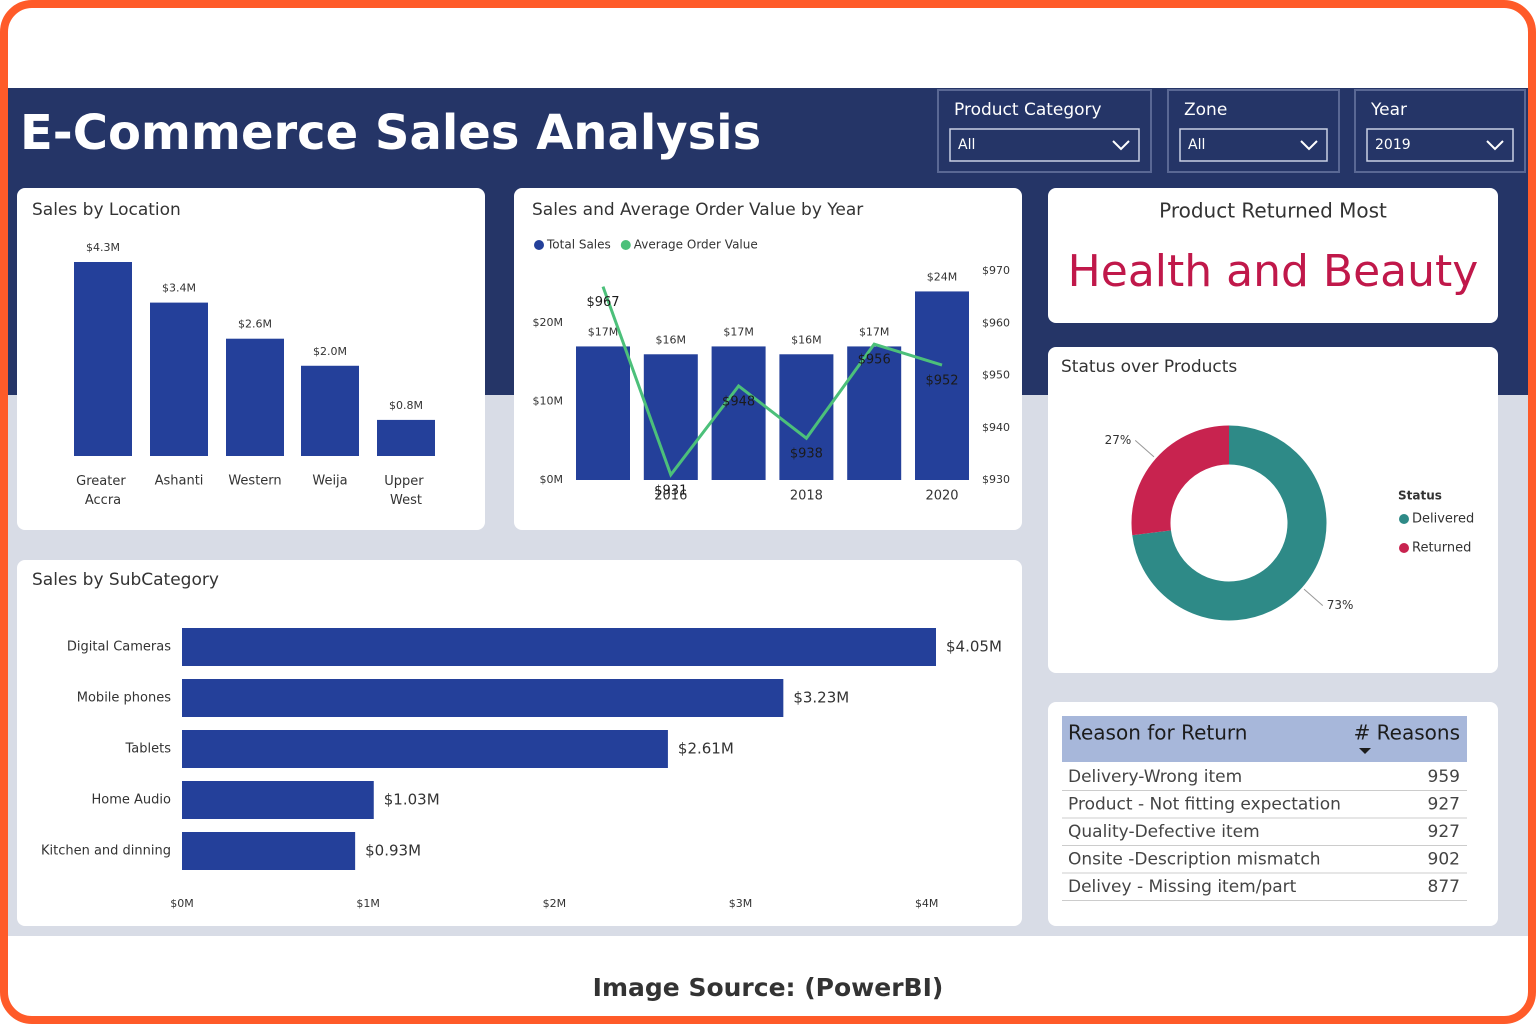 Image resolution: width=1536 pixels, height=1024 pixels. What do you see at coordinates (697, 210) in the screenshot?
I see `chart-title: Sales and Average Order Value by Year` at bounding box center [697, 210].